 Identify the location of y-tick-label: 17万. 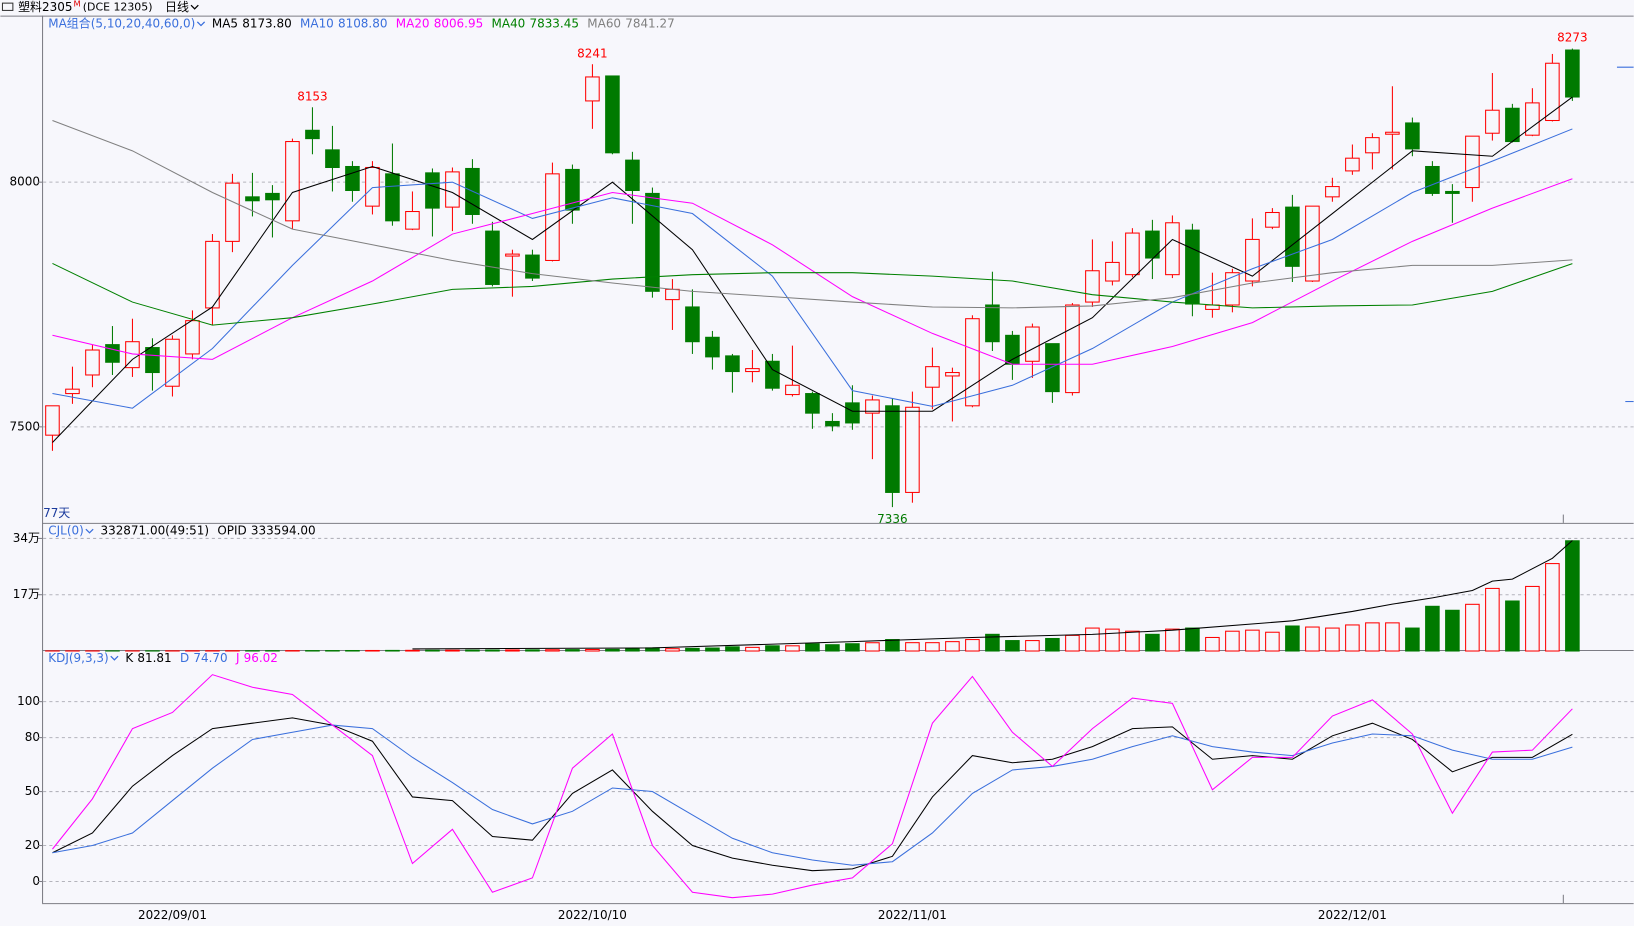
(26, 594).